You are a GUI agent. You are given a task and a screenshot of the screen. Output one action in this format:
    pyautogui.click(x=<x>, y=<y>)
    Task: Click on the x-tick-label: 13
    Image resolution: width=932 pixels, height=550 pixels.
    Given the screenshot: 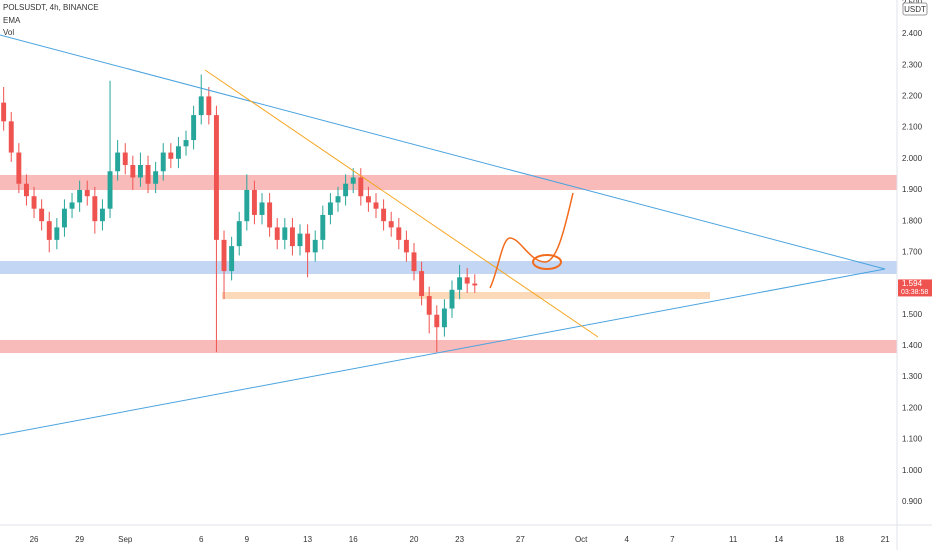 What is the action you would take?
    pyautogui.click(x=307, y=539)
    